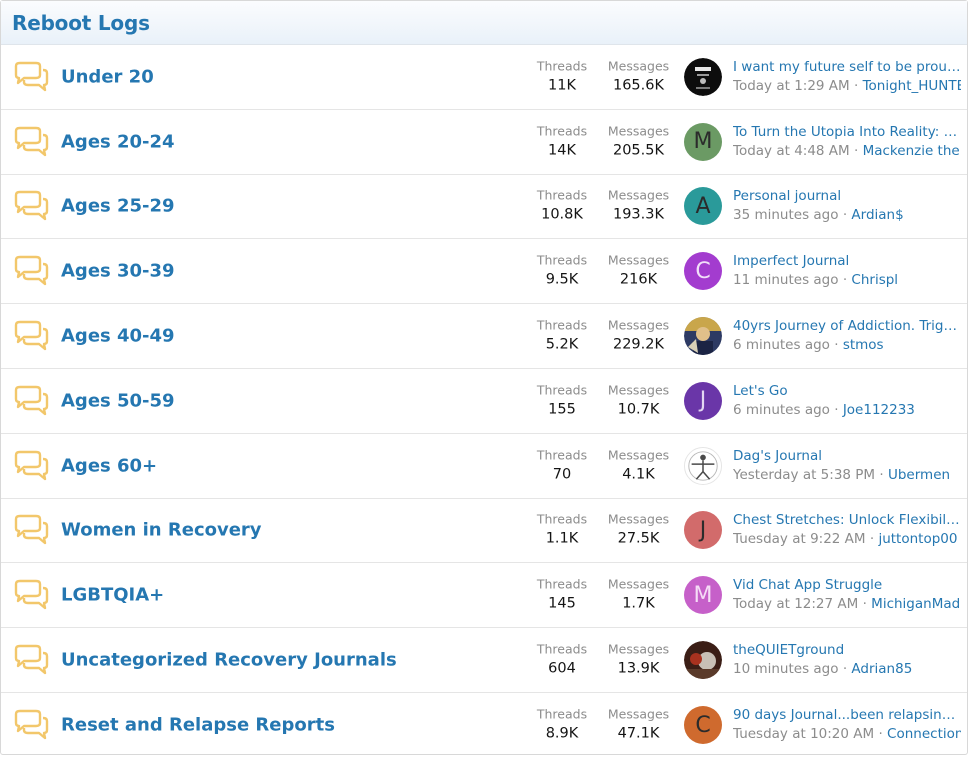  Describe the element at coordinates (118, 206) in the screenshot. I see `node-title-link: Ages 25-29` at that location.